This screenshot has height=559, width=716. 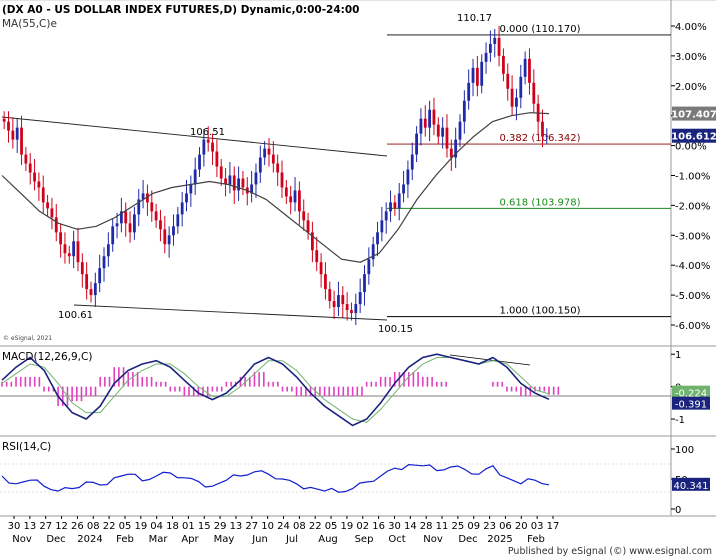 What do you see at coordinates (230, 312) in the screenshot?
I see `lower-trendline` at bounding box center [230, 312].